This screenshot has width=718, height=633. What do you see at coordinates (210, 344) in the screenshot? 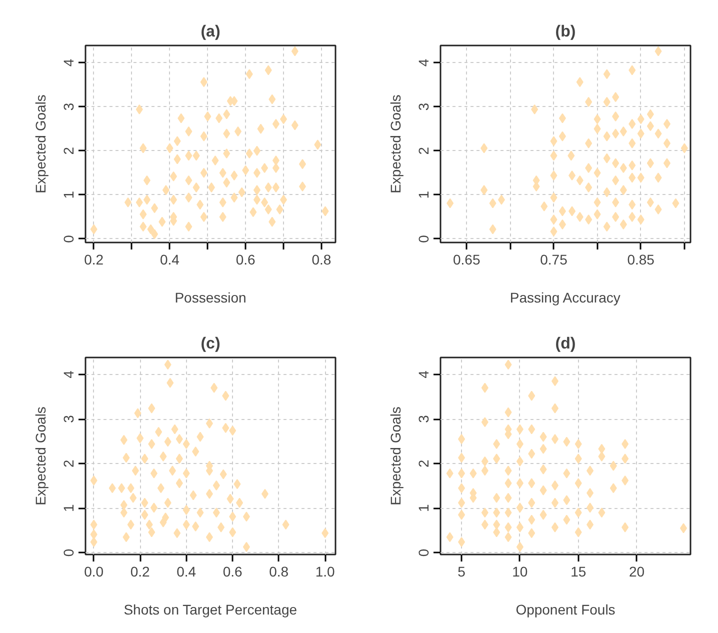
I see `chart-title: (c)` at bounding box center [210, 344].